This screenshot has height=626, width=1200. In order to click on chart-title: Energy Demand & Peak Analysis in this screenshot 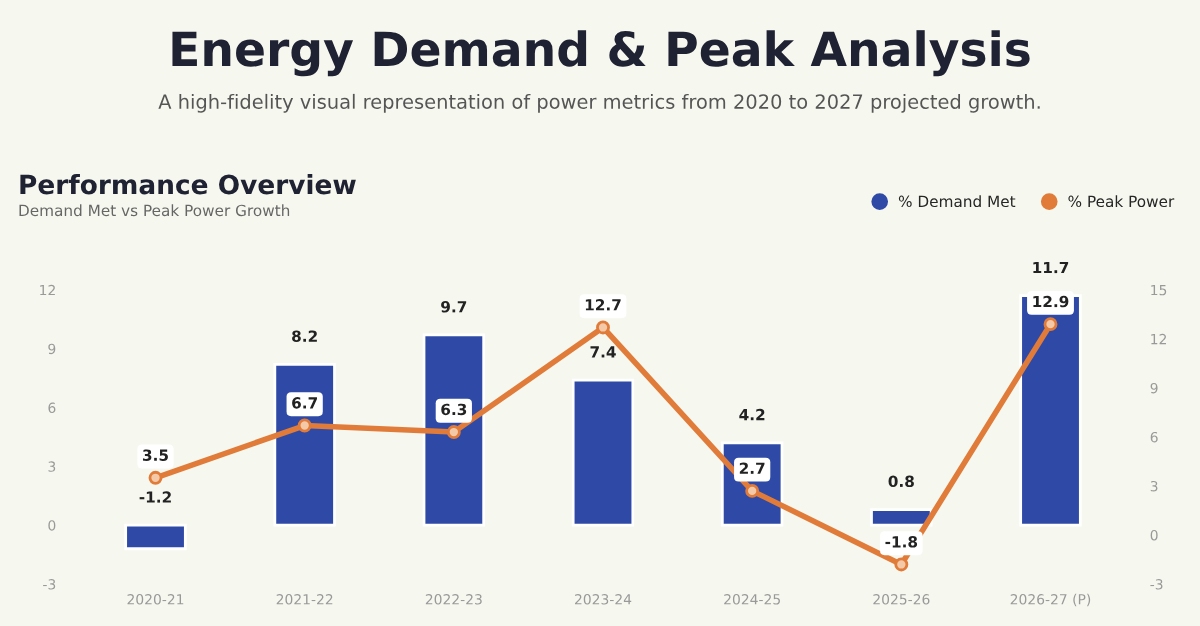, I will do `click(601, 53)`.